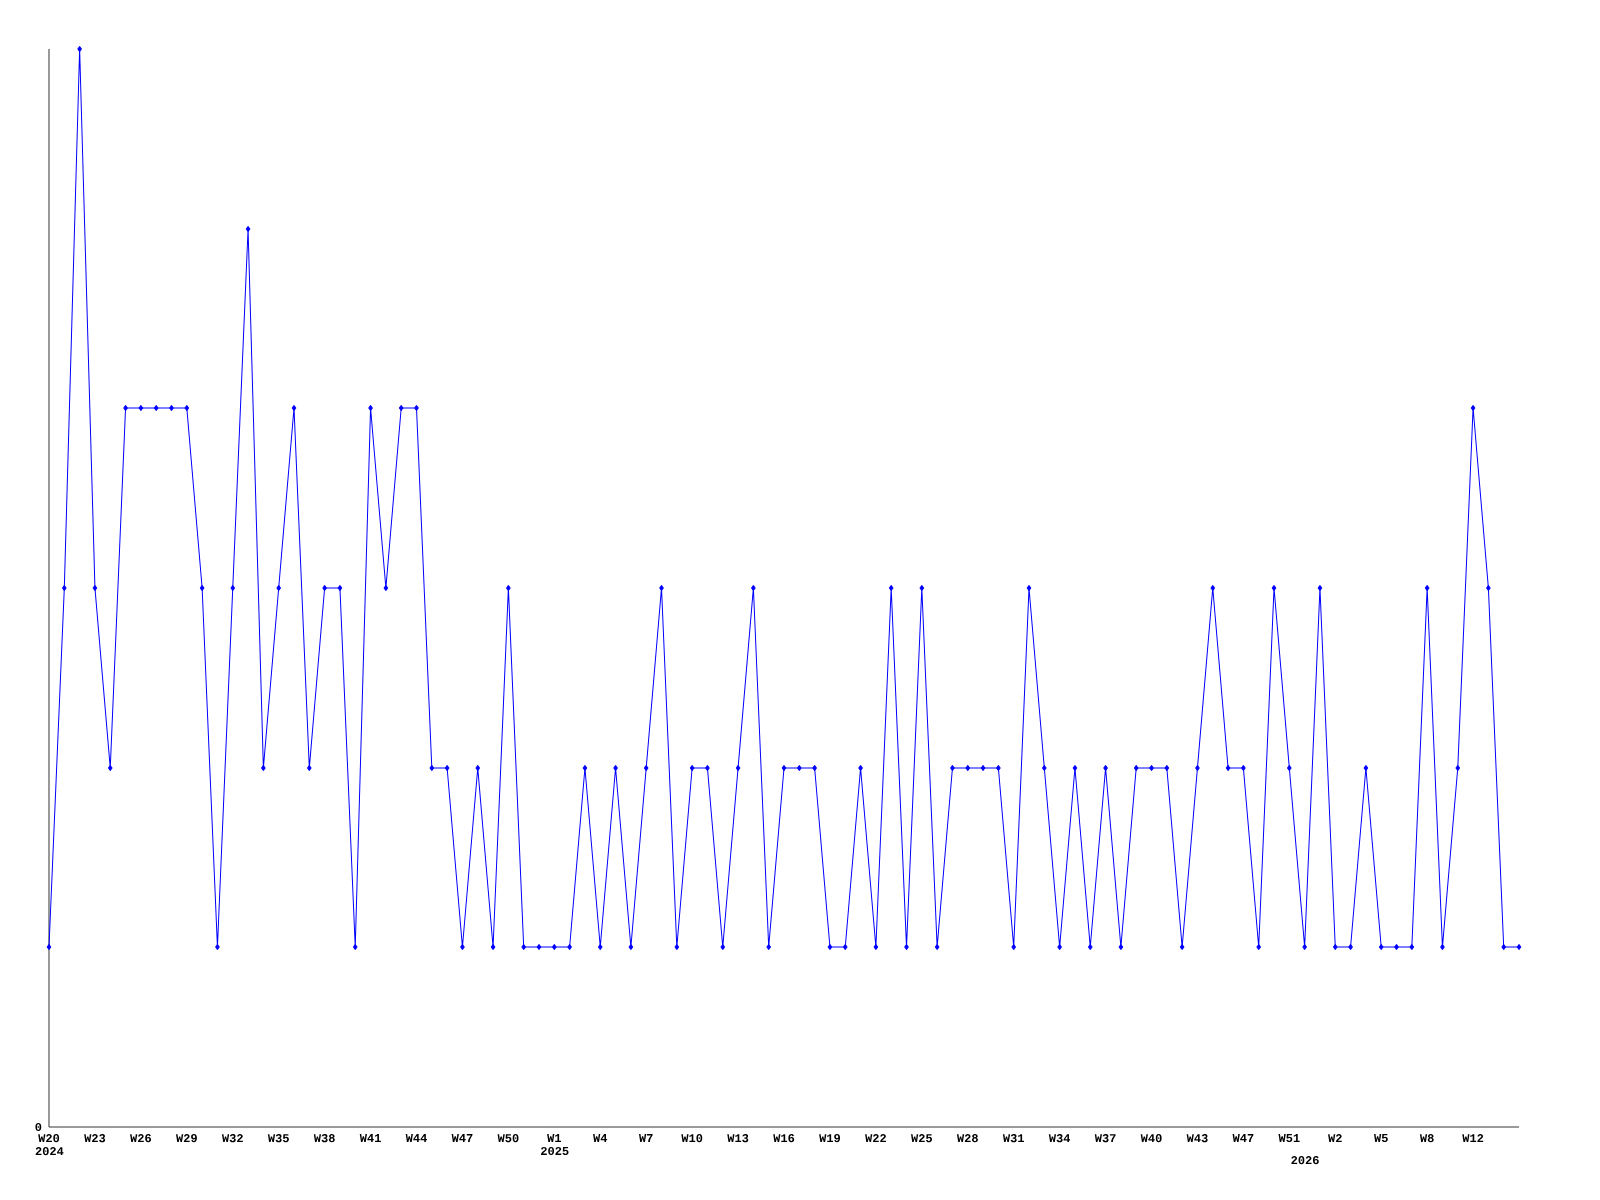  What do you see at coordinates (1426, 1138) in the screenshot?
I see `x-tick-label: W8` at bounding box center [1426, 1138].